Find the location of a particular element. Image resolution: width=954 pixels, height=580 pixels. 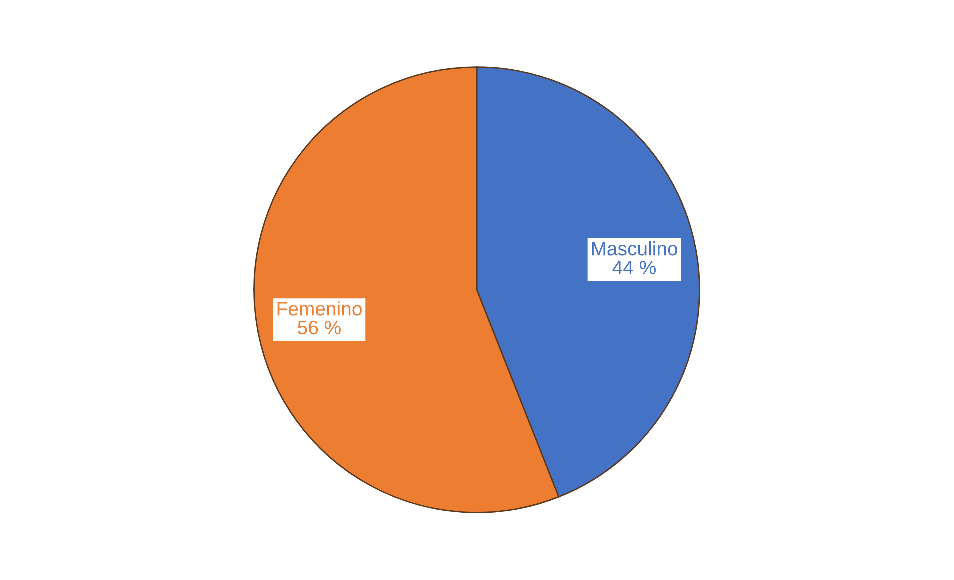

data-label: 44 % is located at coordinates (634, 267).